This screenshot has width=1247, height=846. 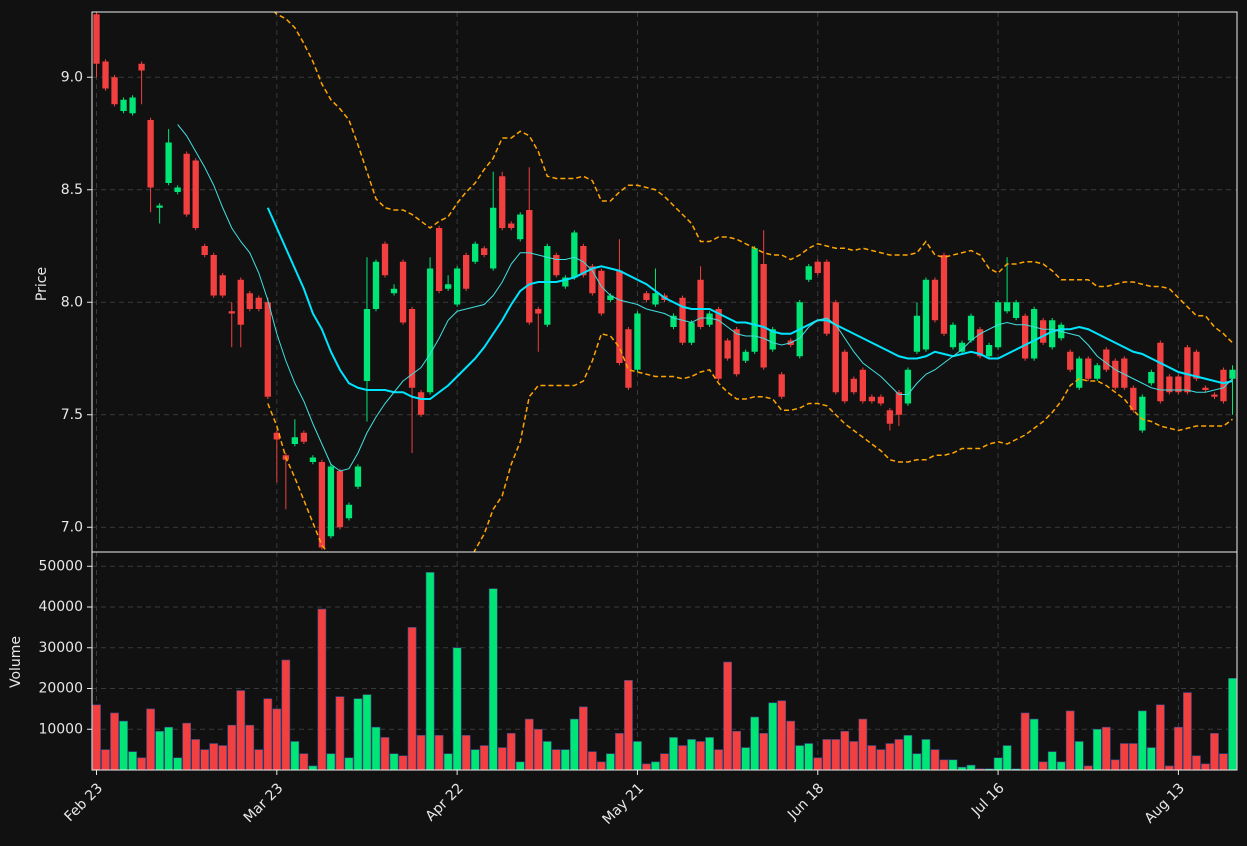 What do you see at coordinates (60, 689) in the screenshot?
I see `y-tick-label: 20000` at bounding box center [60, 689].